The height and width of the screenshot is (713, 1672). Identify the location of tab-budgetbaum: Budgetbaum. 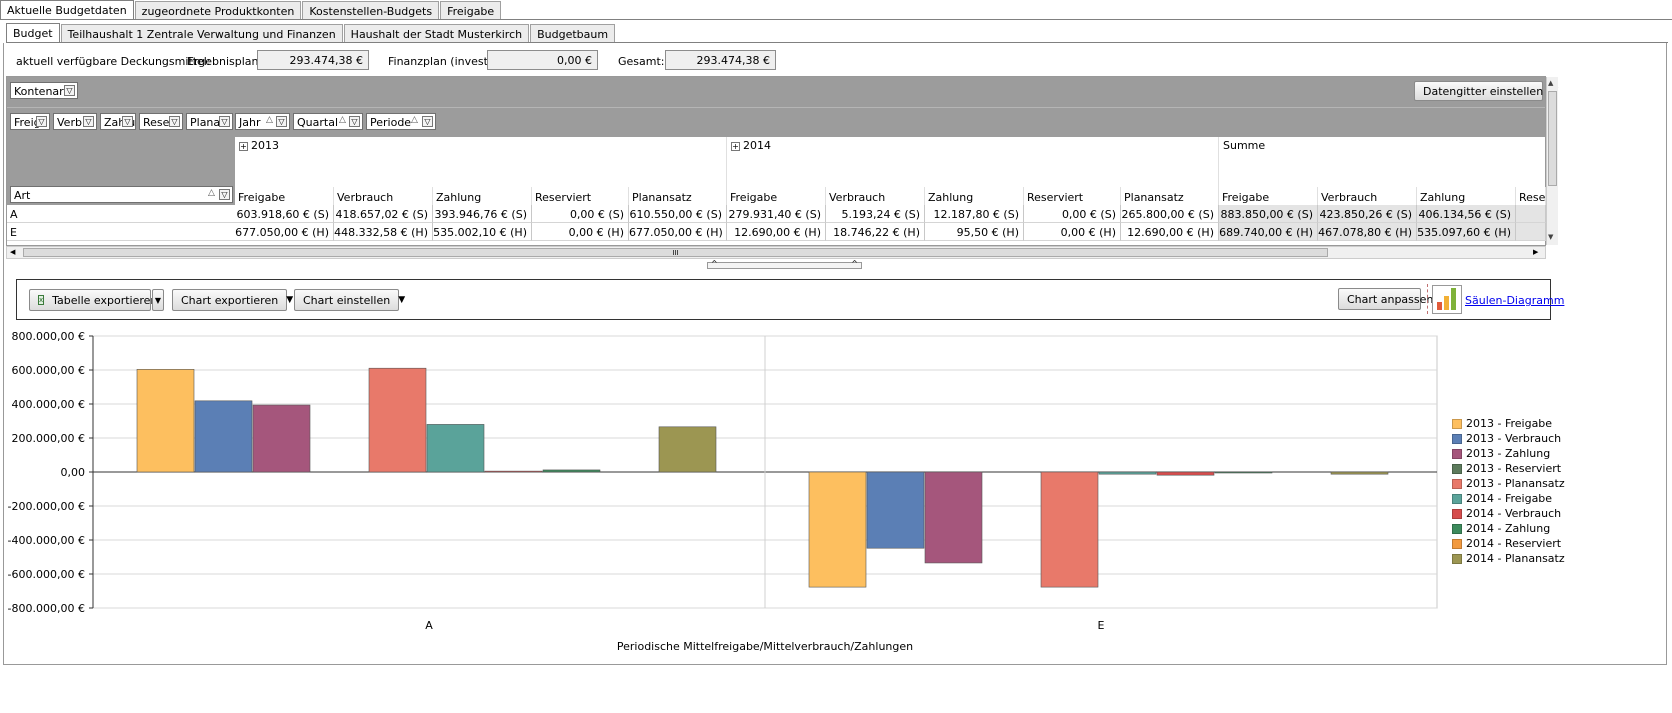
(573, 33).